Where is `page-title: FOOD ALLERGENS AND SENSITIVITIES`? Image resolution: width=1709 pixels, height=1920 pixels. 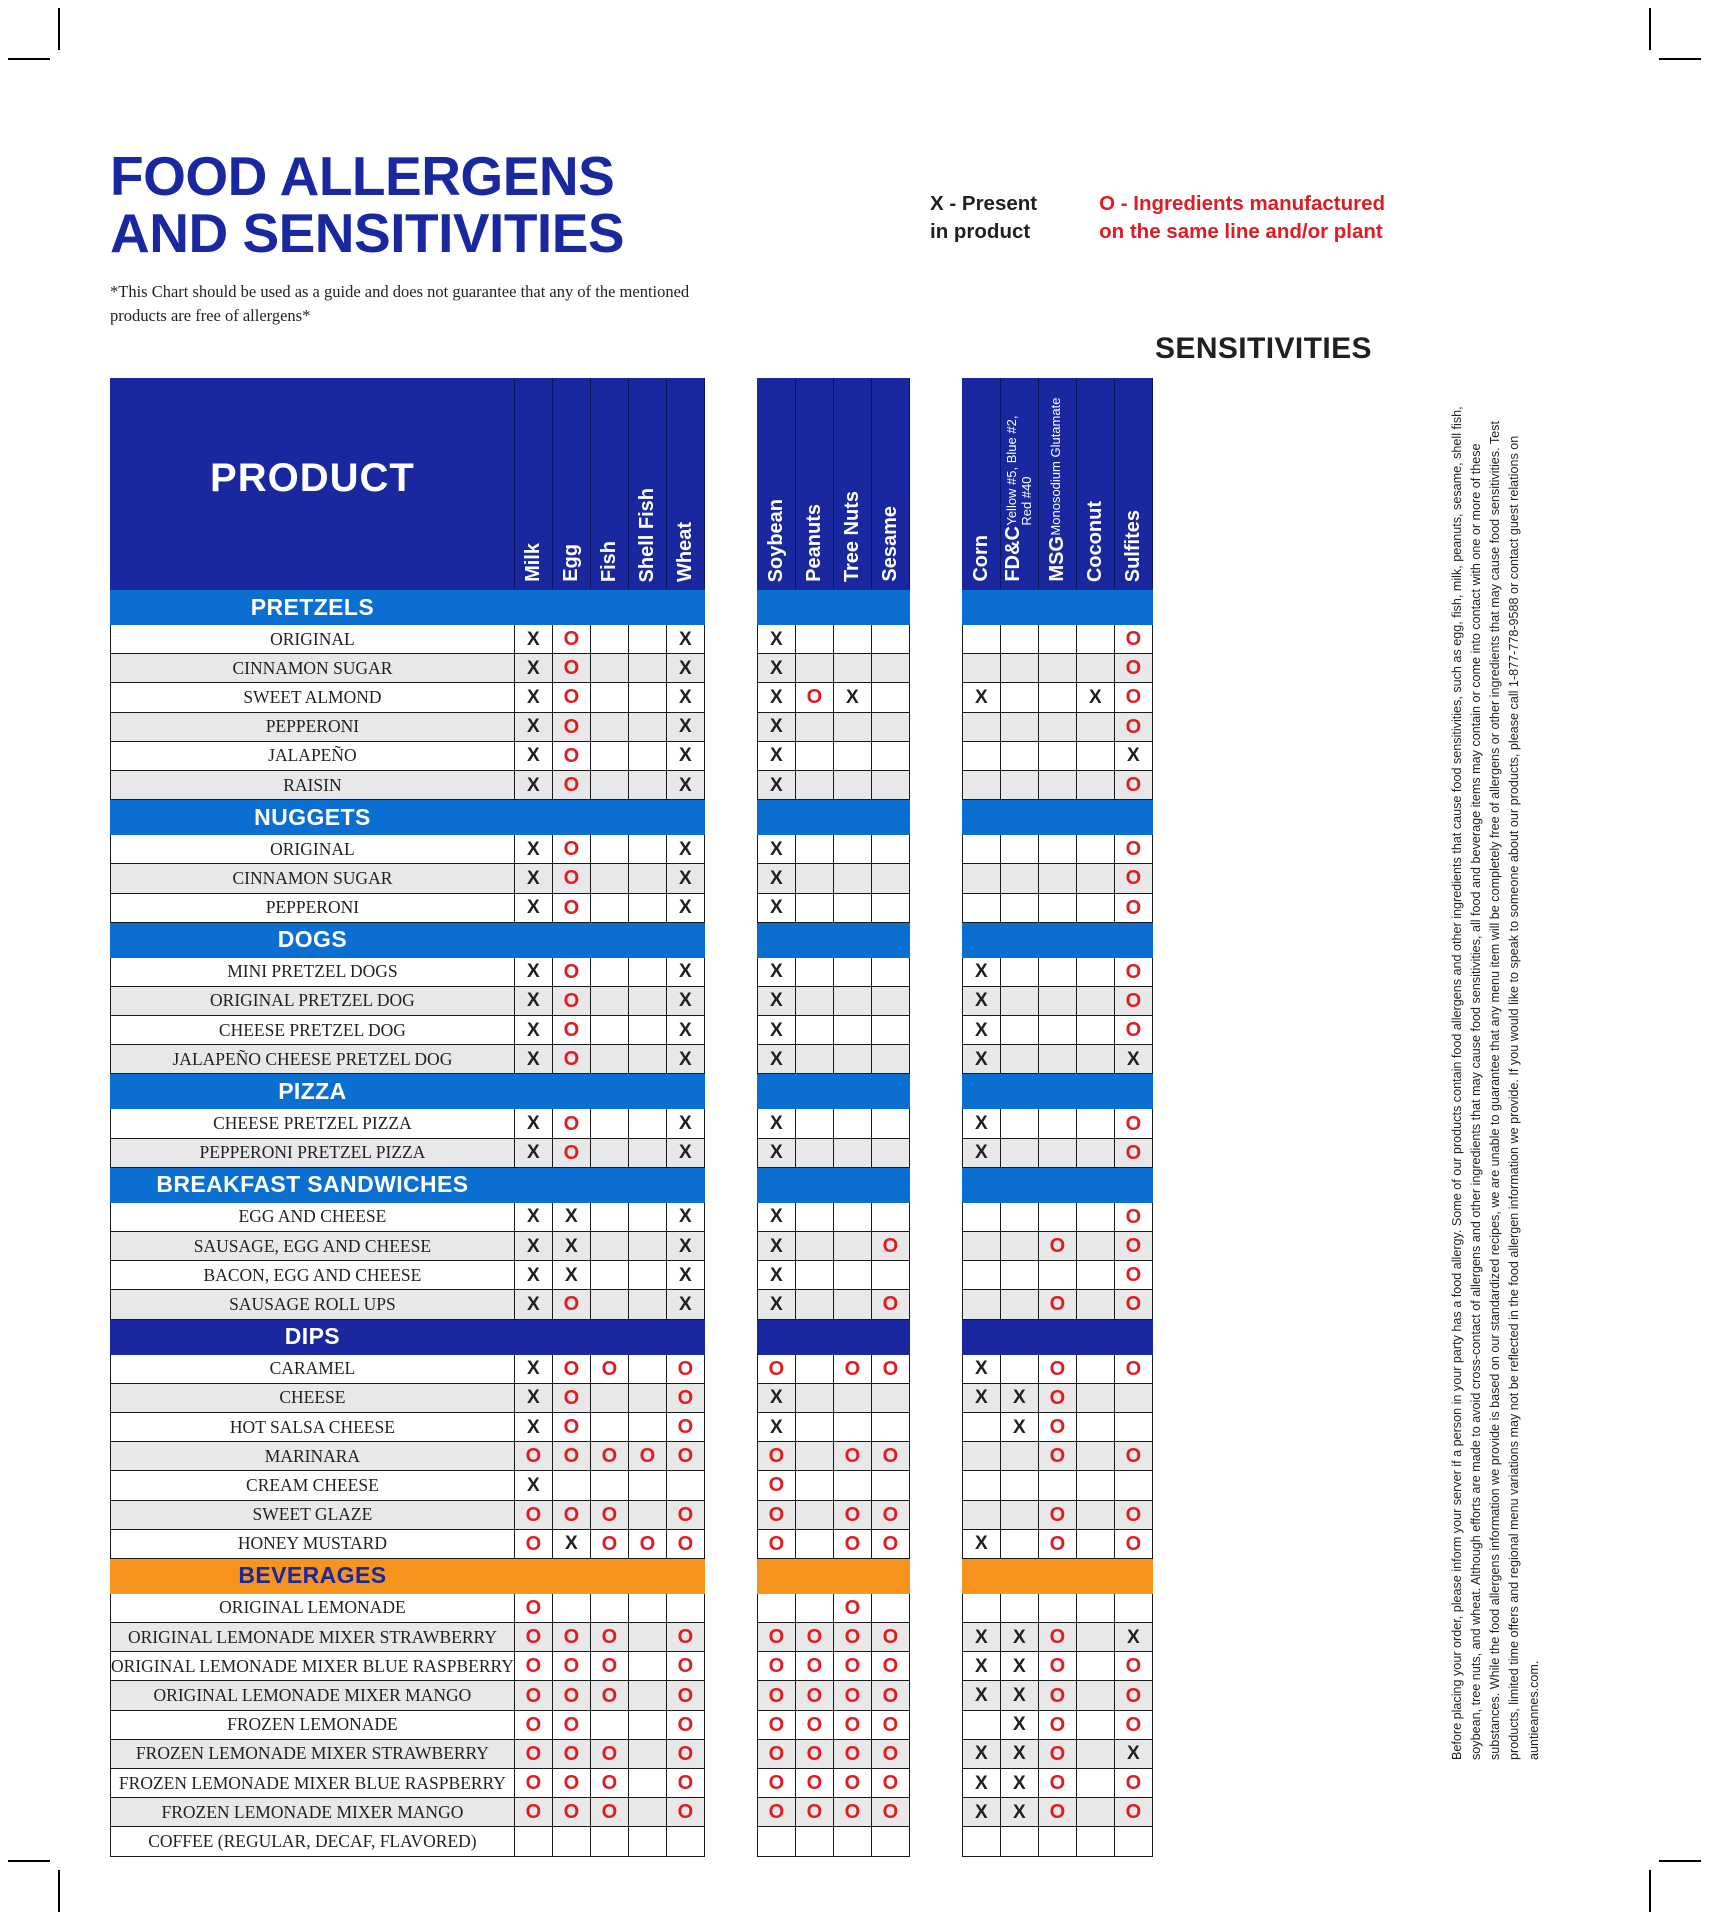 page-title: FOOD ALLERGENS AND SENSITIVITIES is located at coordinates (367, 205).